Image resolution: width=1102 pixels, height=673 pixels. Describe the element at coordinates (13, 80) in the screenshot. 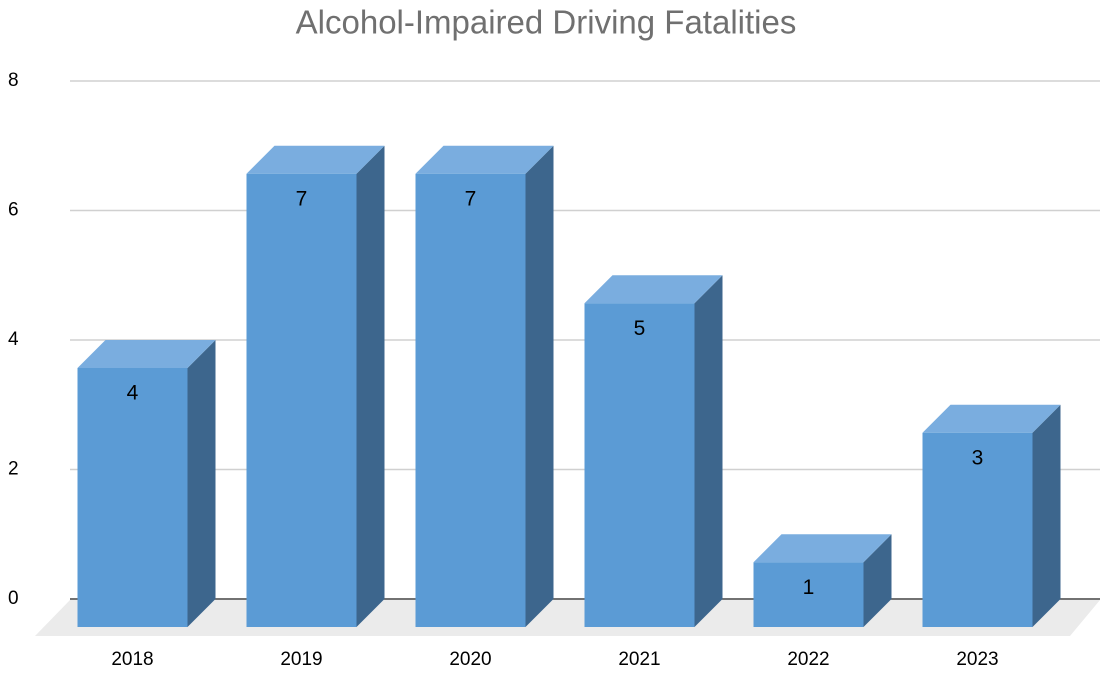

I see `y-tick-label: 8` at that location.